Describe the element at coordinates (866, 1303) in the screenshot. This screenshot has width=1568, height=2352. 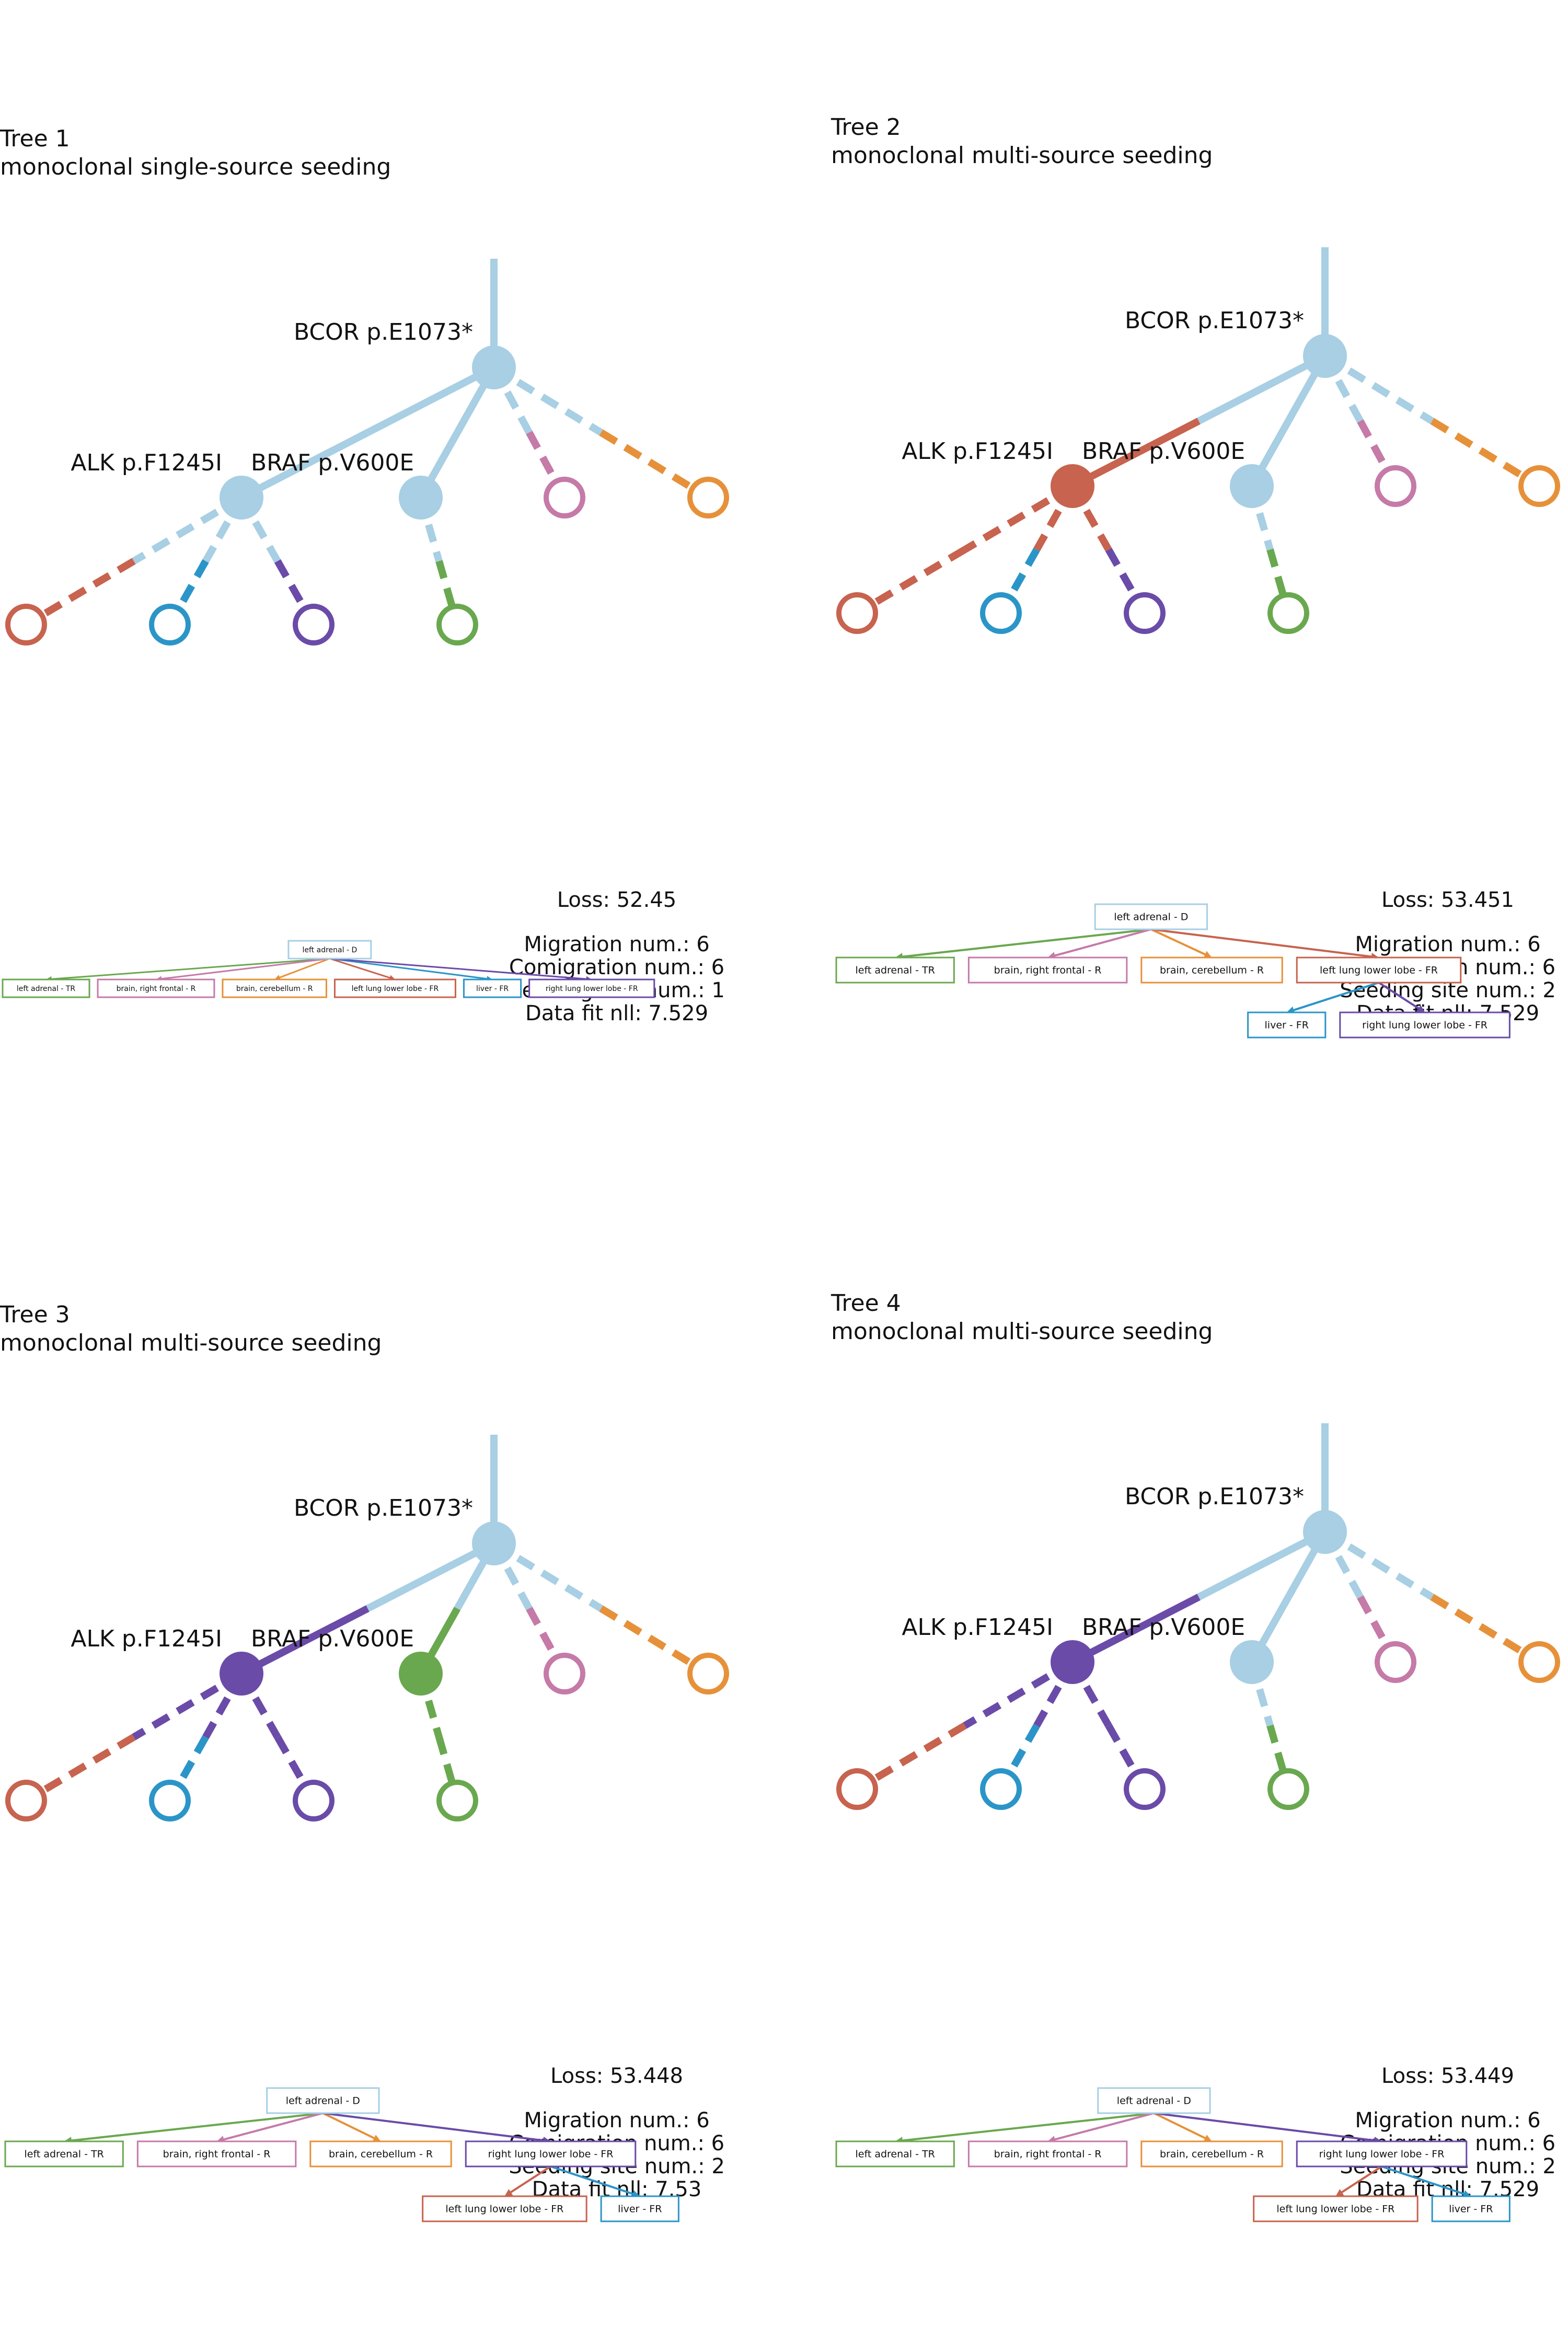
I see `tree-title: Tree 4` at that location.